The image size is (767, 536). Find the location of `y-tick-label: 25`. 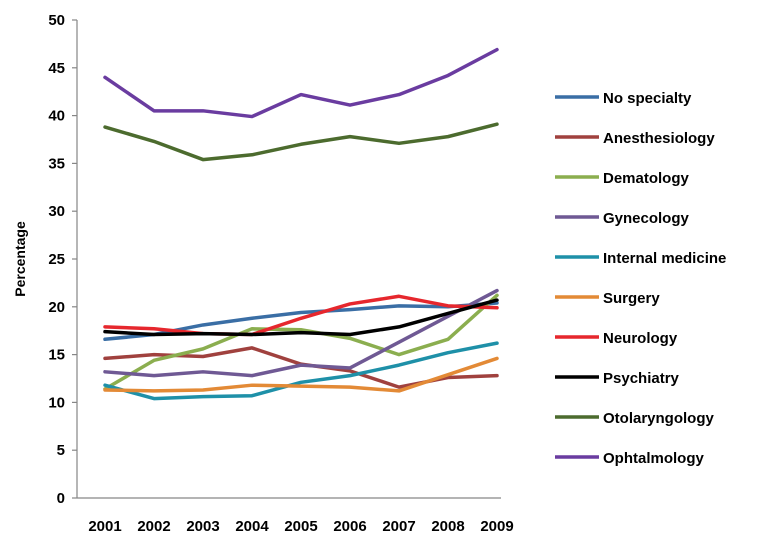

y-tick-label: 25 is located at coordinates (56, 259).